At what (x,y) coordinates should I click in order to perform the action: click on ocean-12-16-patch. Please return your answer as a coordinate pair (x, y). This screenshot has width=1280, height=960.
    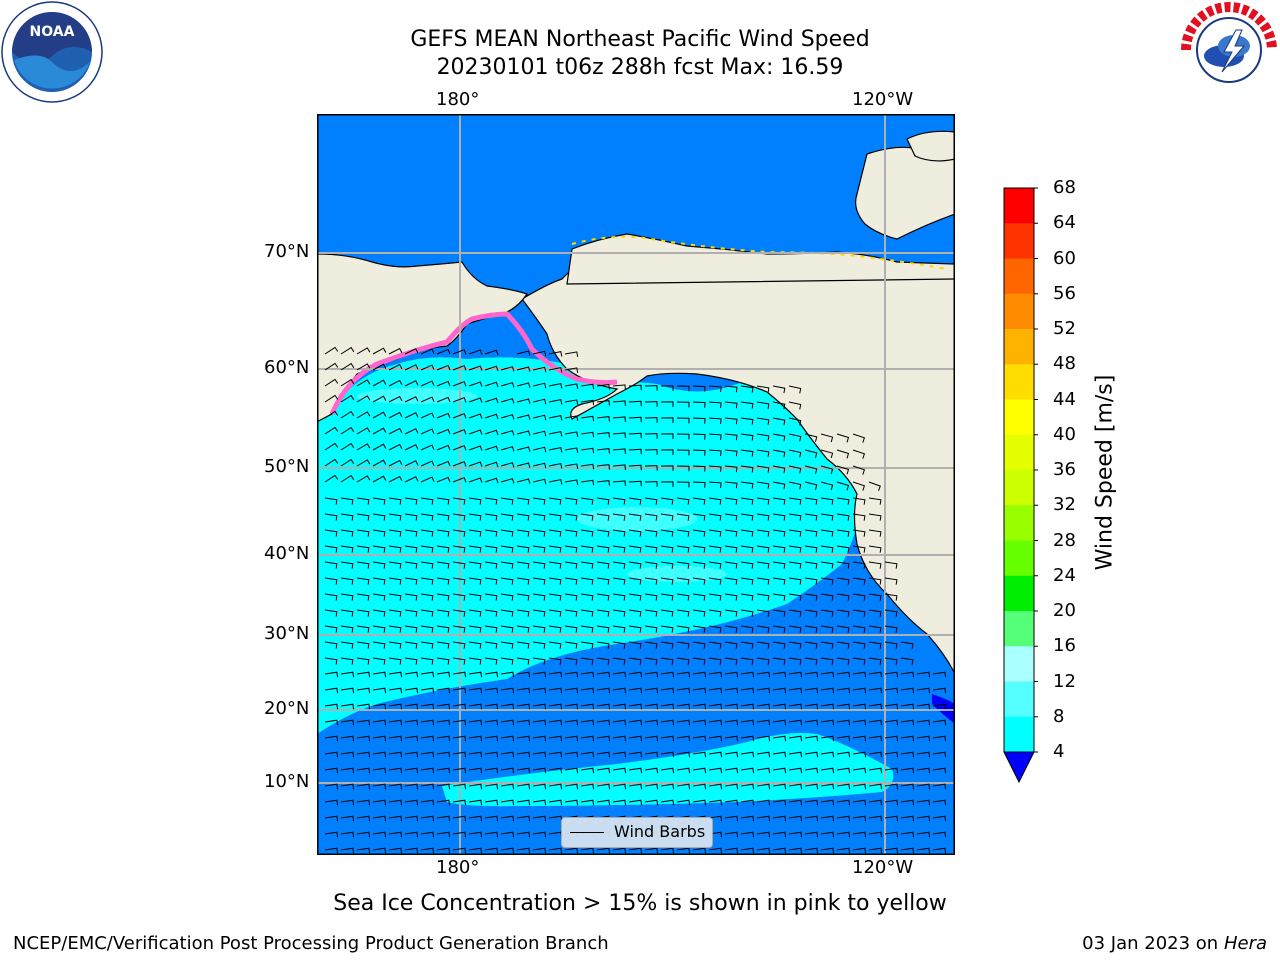
    Looking at the image, I should click on (637, 519).